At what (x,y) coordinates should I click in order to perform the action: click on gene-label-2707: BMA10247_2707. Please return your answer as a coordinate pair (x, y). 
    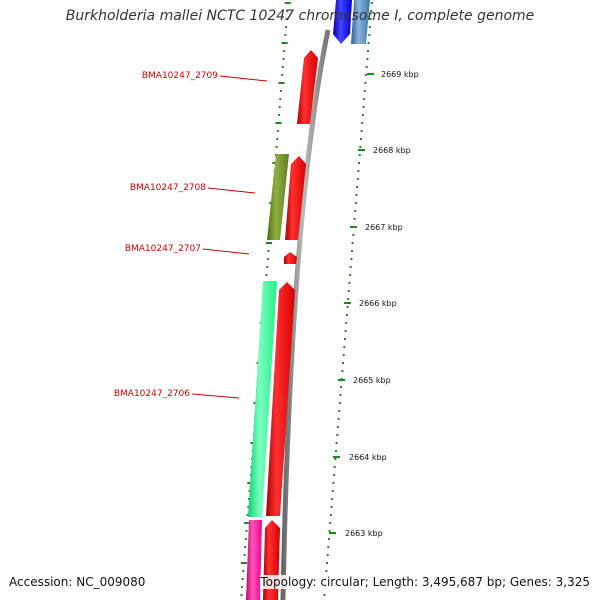
    Looking at the image, I should click on (163, 249).